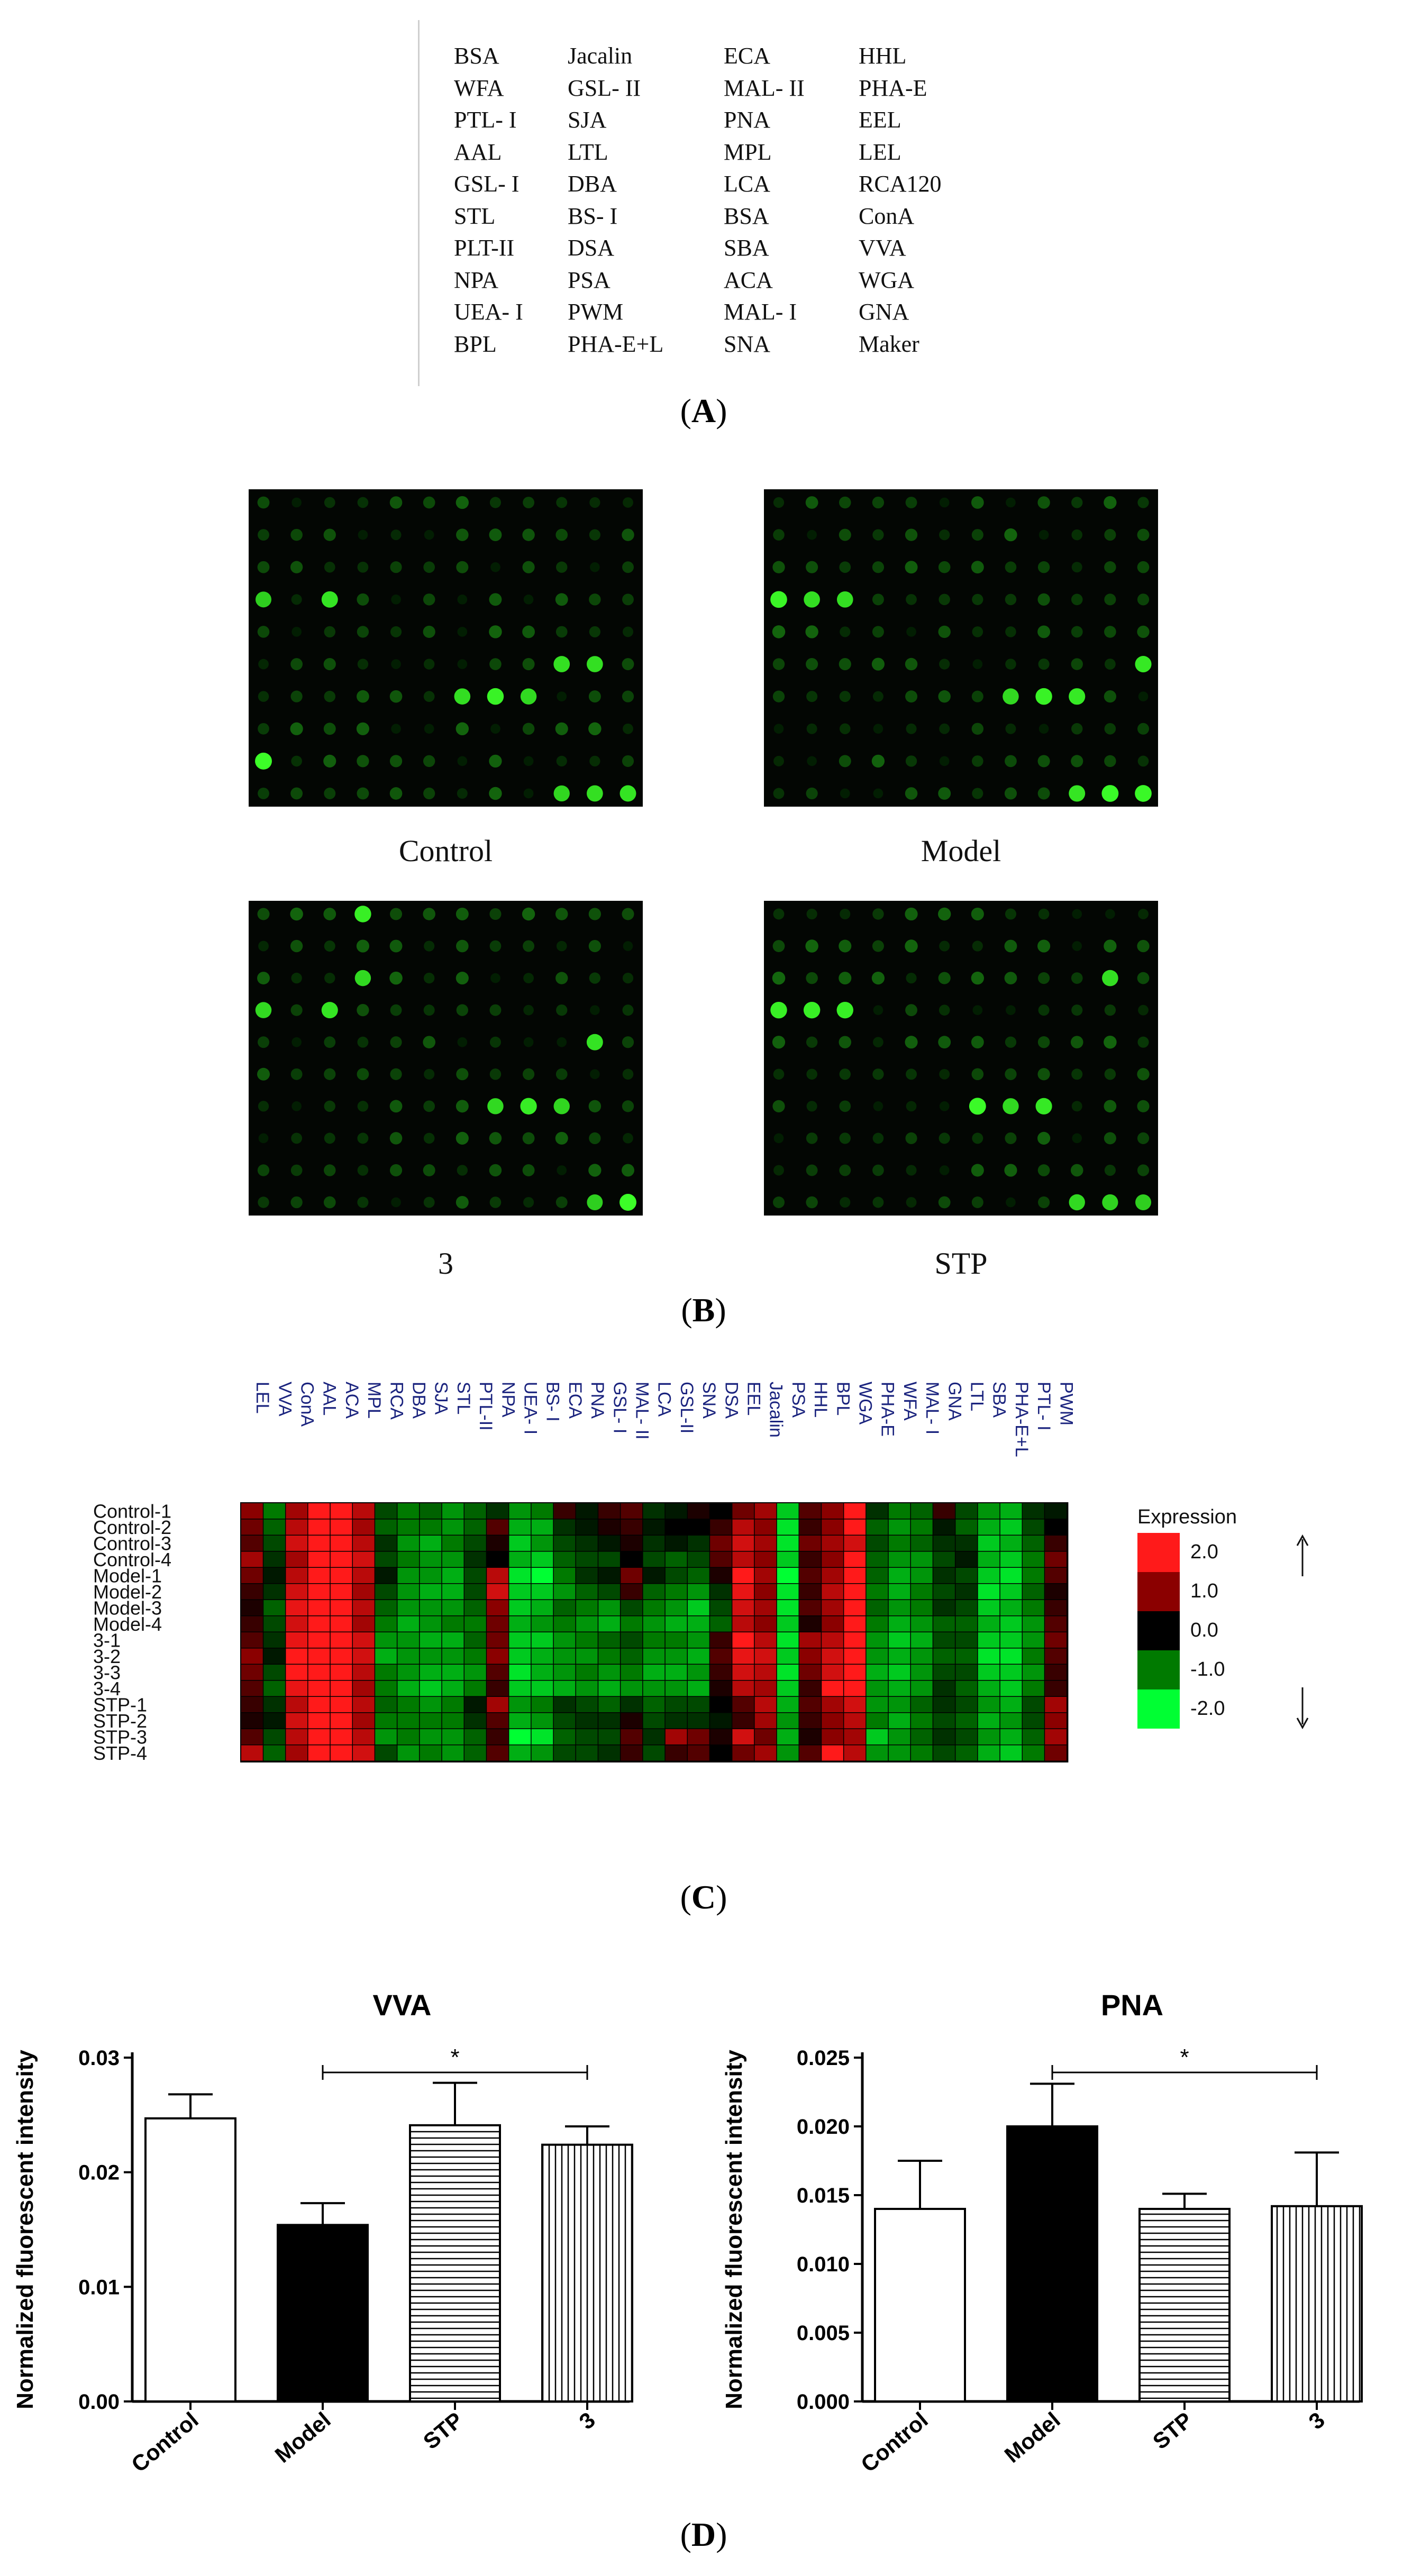 The width and height of the screenshot is (1412, 2576). What do you see at coordinates (883, 56) in the screenshot?
I see `lectin-label: HHL` at bounding box center [883, 56].